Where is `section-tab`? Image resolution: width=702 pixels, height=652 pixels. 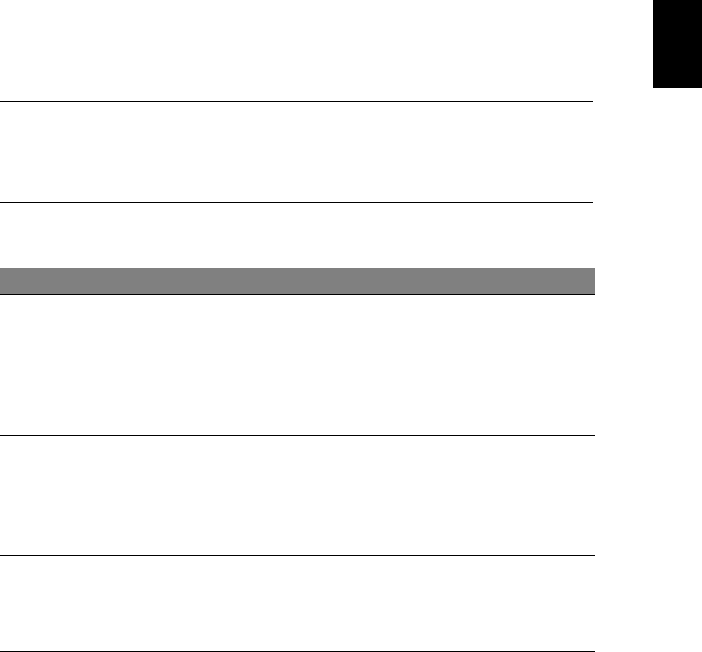 section-tab is located at coordinates (677, 44).